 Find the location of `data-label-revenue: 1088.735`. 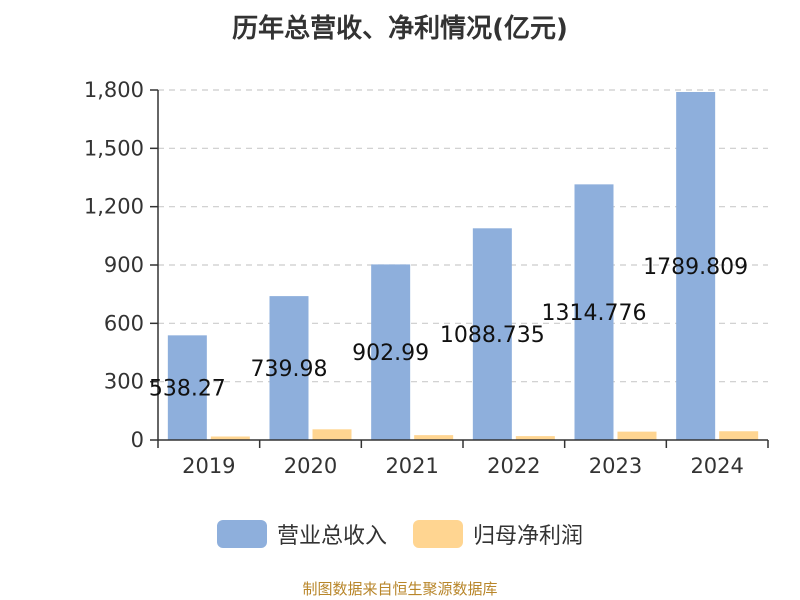

data-label-revenue: 1088.735 is located at coordinates (492, 335).